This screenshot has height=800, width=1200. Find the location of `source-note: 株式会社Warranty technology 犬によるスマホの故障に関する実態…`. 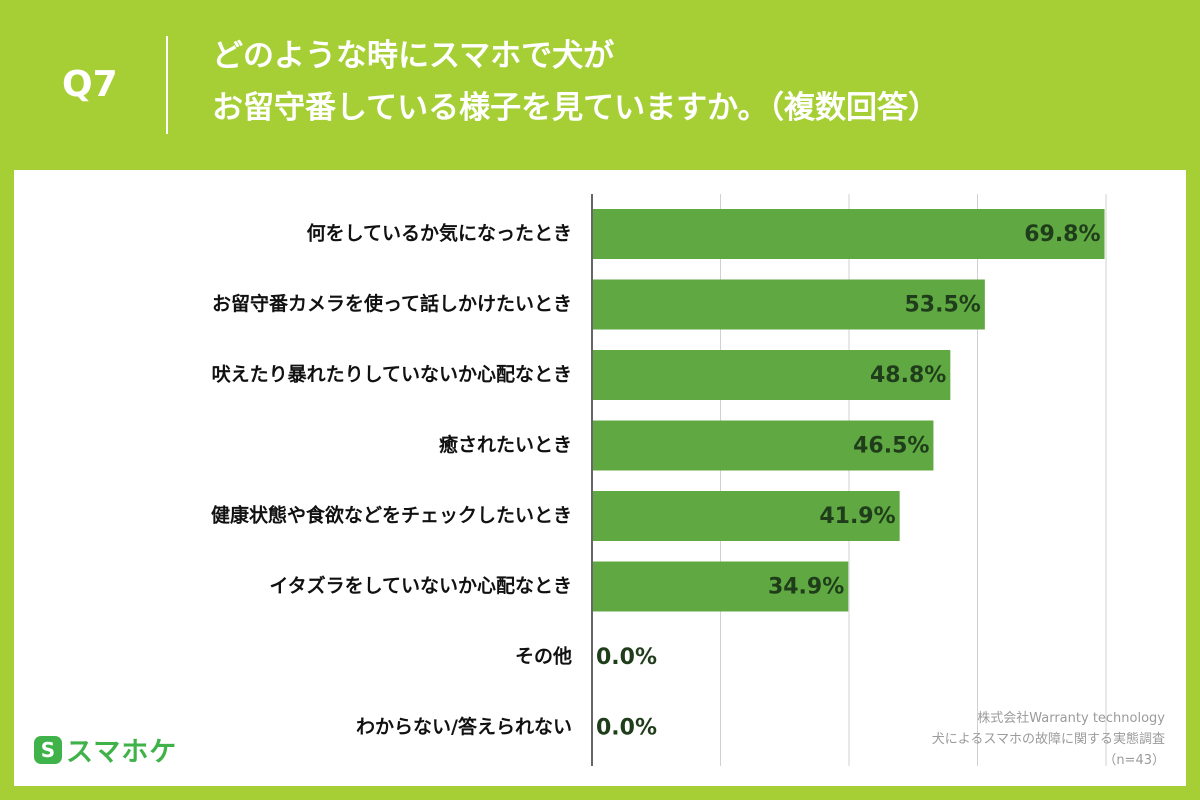

source-note: 株式会社Warranty technology 犬によるスマホの故障に関する実態… is located at coordinates (1048, 739).